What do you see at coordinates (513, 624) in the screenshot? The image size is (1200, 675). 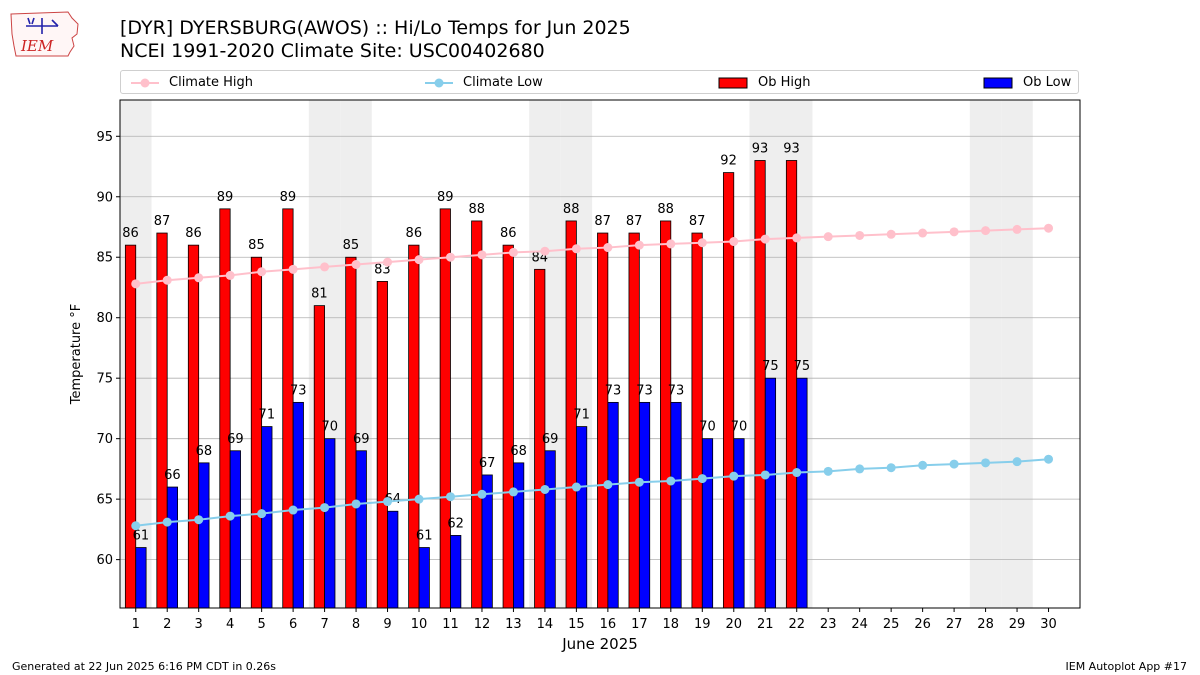 I see `x-tick-label: 13` at bounding box center [513, 624].